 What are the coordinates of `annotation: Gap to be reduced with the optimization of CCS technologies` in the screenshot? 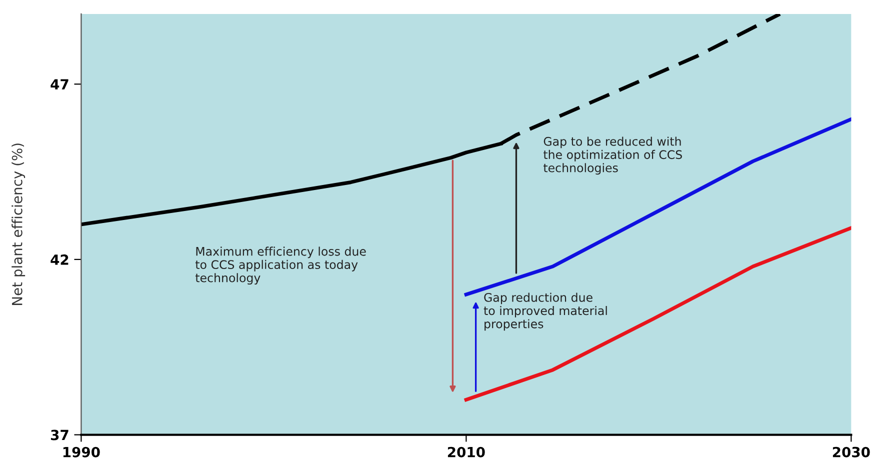 It's located at (613, 155).